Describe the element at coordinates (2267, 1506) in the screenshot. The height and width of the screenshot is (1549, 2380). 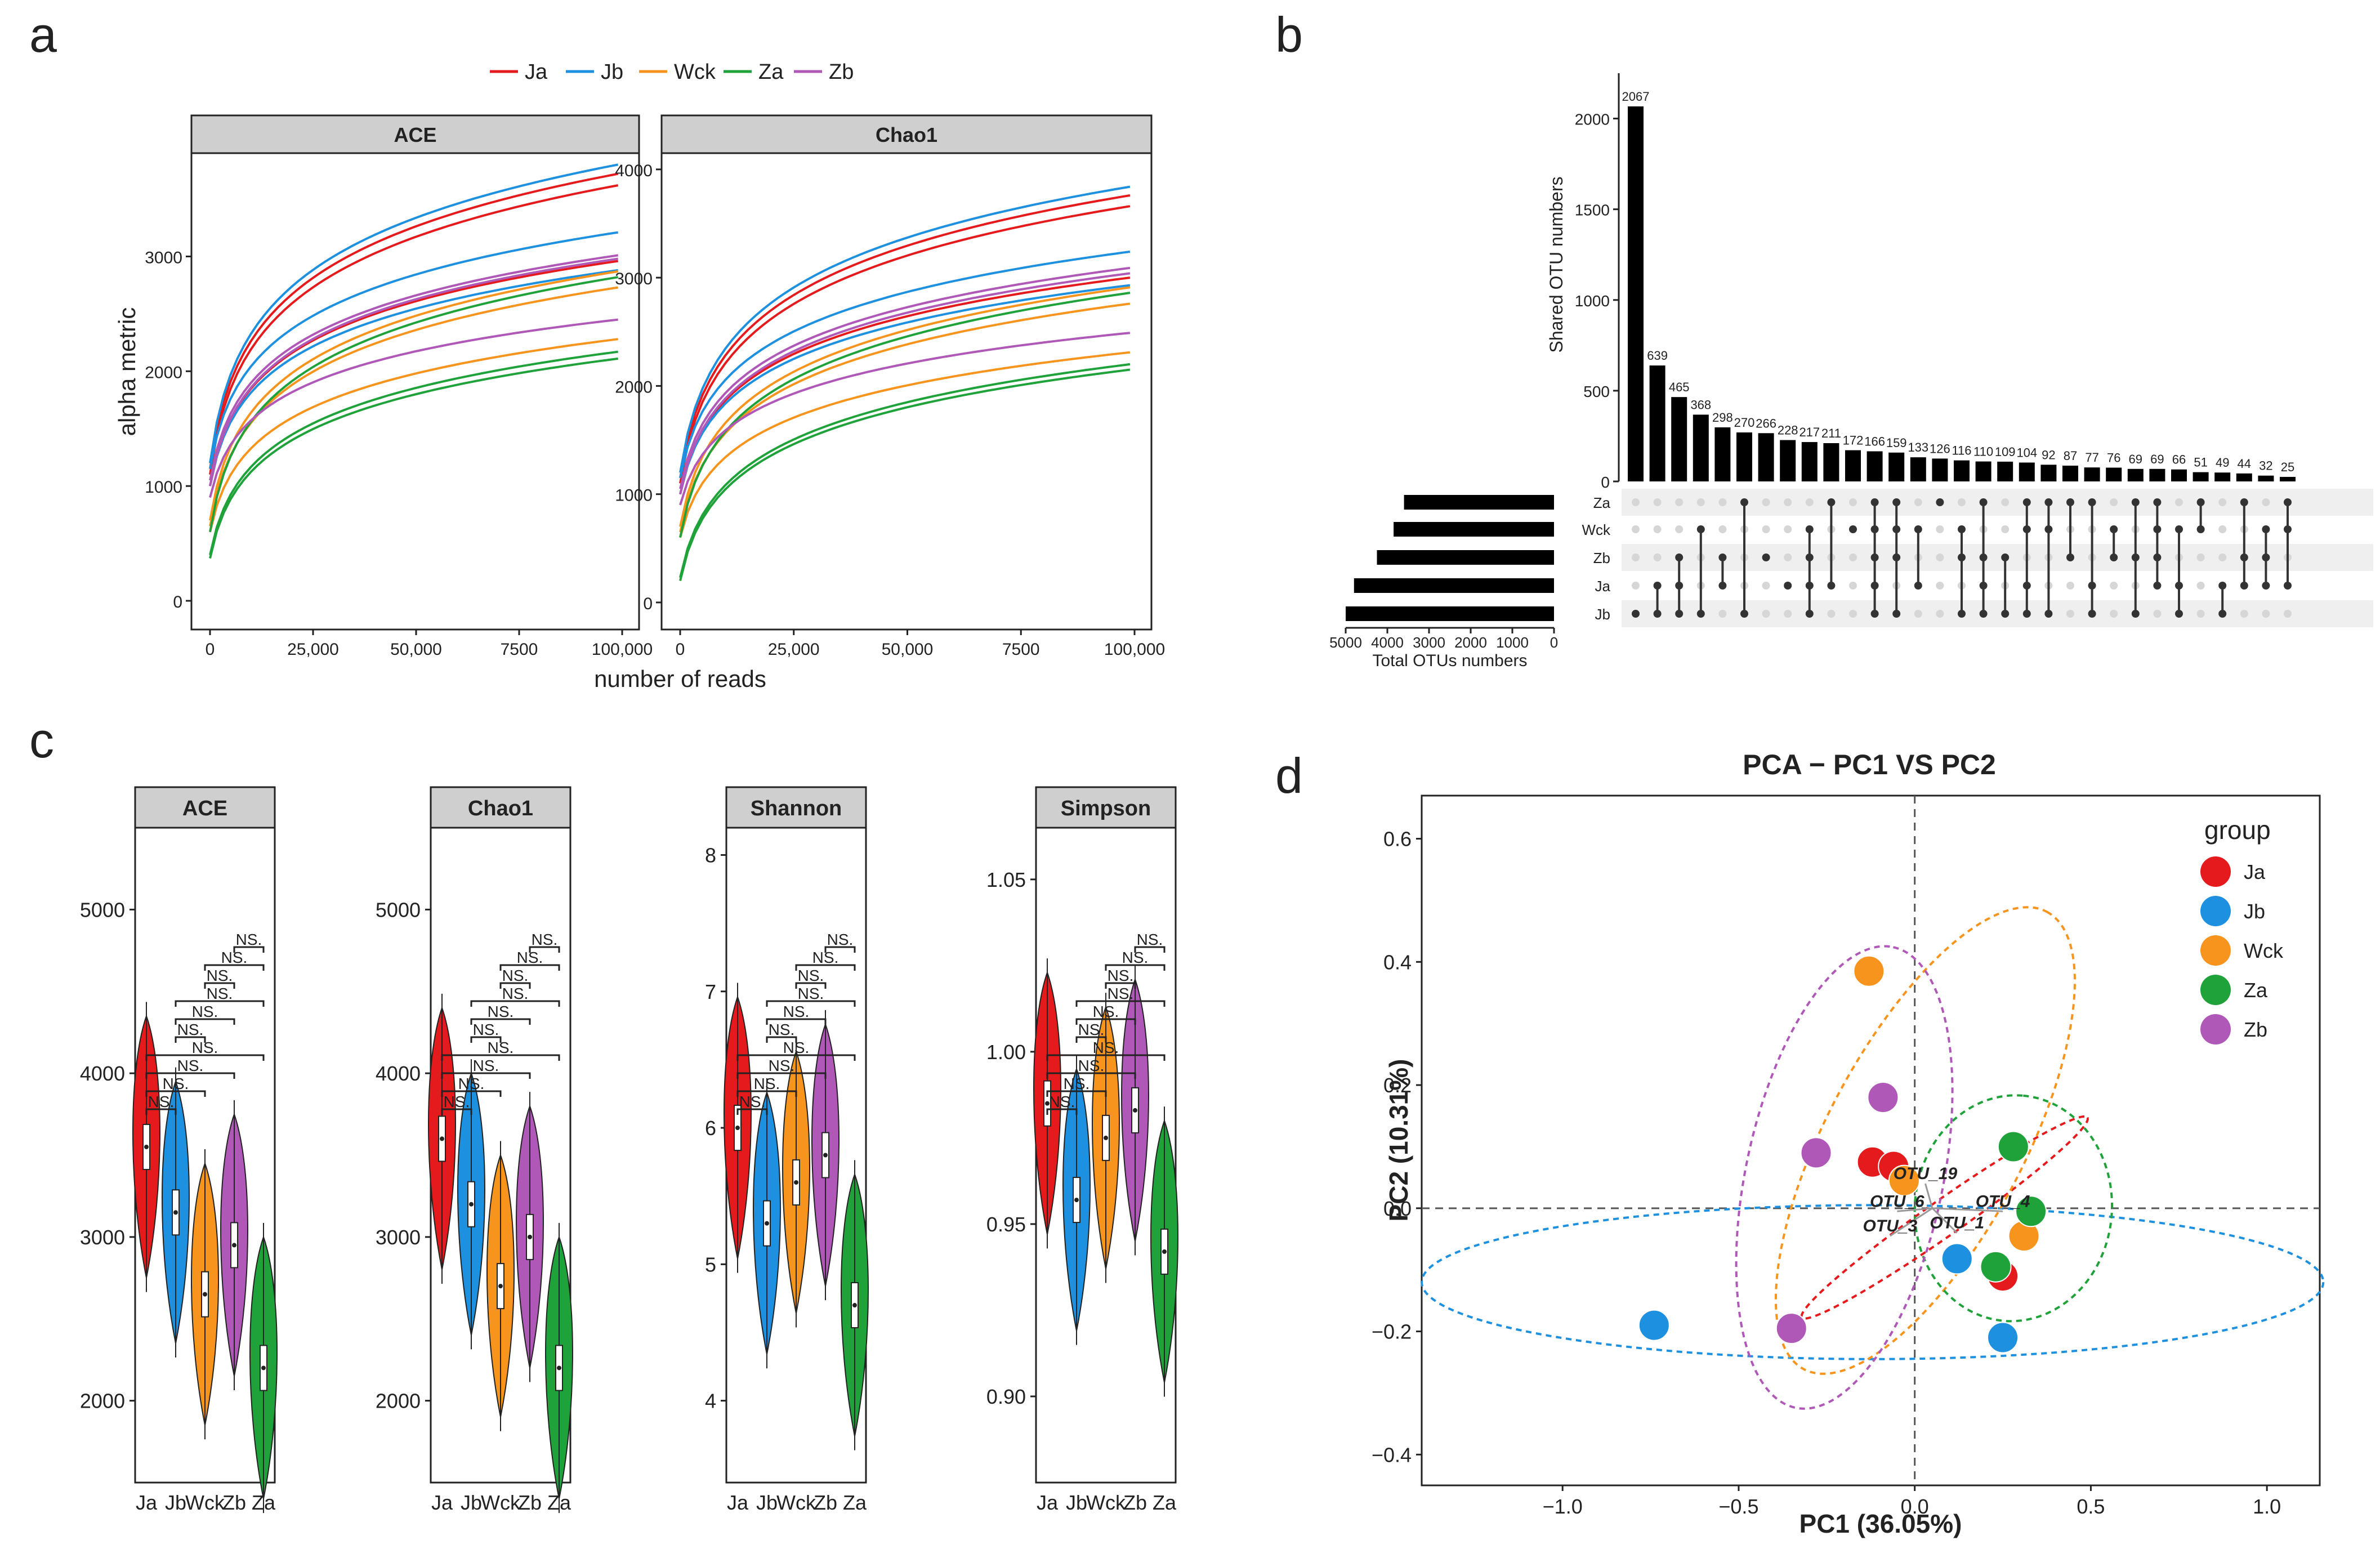
I see `pca-x-tick-label: 1.0` at that location.